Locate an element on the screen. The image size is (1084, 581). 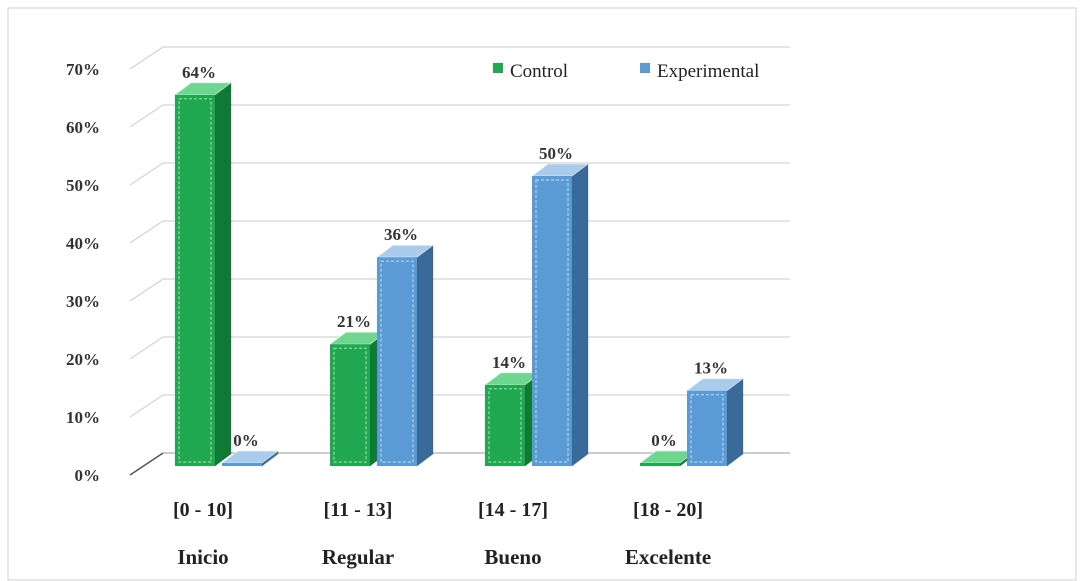
x-tick-label-name: Inicio is located at coordinates (202, 557).